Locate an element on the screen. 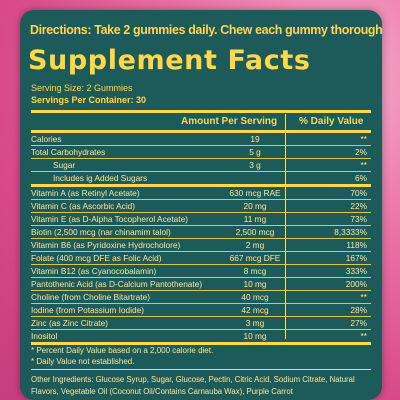 The height and width of the screenshot is (400, 400). panel-title: Supplement Facts is located at coordinates (169, 60).